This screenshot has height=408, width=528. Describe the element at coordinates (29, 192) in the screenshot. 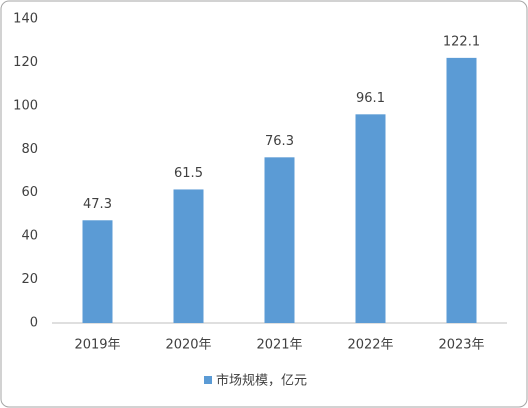

I see `y-tick-label: 60` at that location.